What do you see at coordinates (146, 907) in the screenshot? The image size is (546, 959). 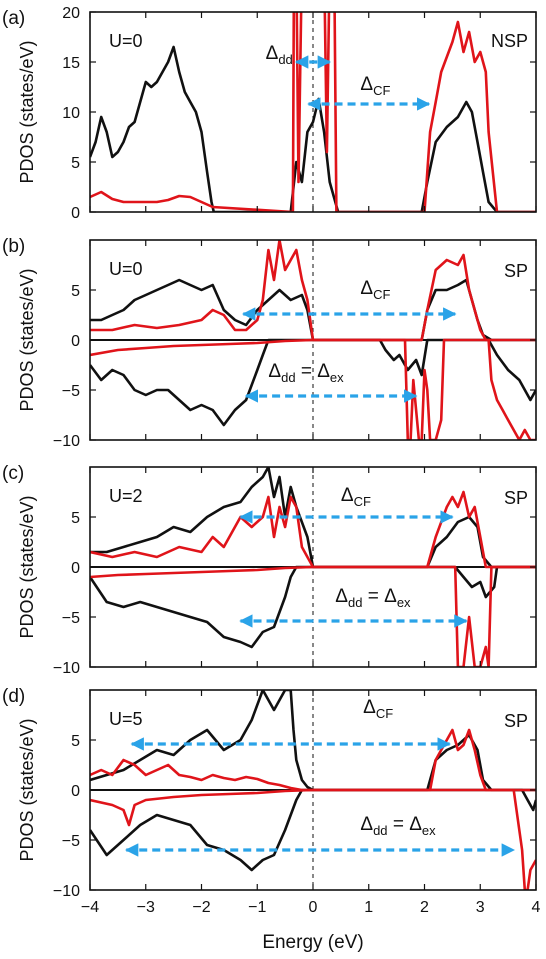 I see `x-tick-label: −3` at bounding box center [146, 907].